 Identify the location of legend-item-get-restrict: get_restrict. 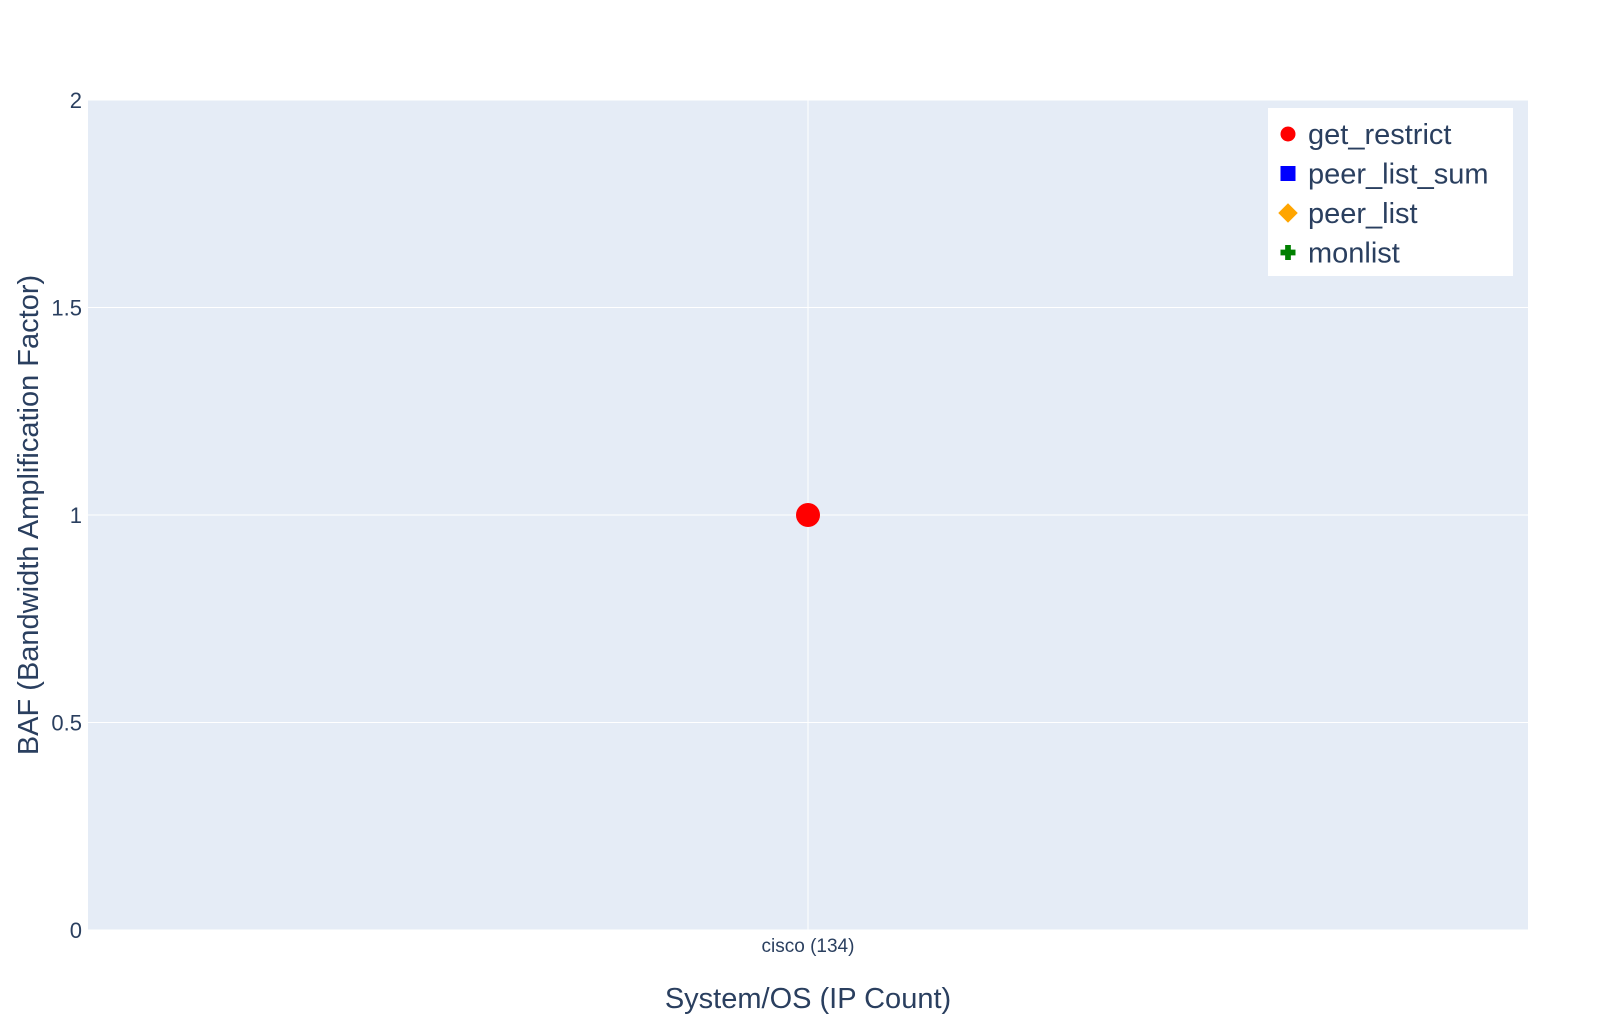
(1366, 135).